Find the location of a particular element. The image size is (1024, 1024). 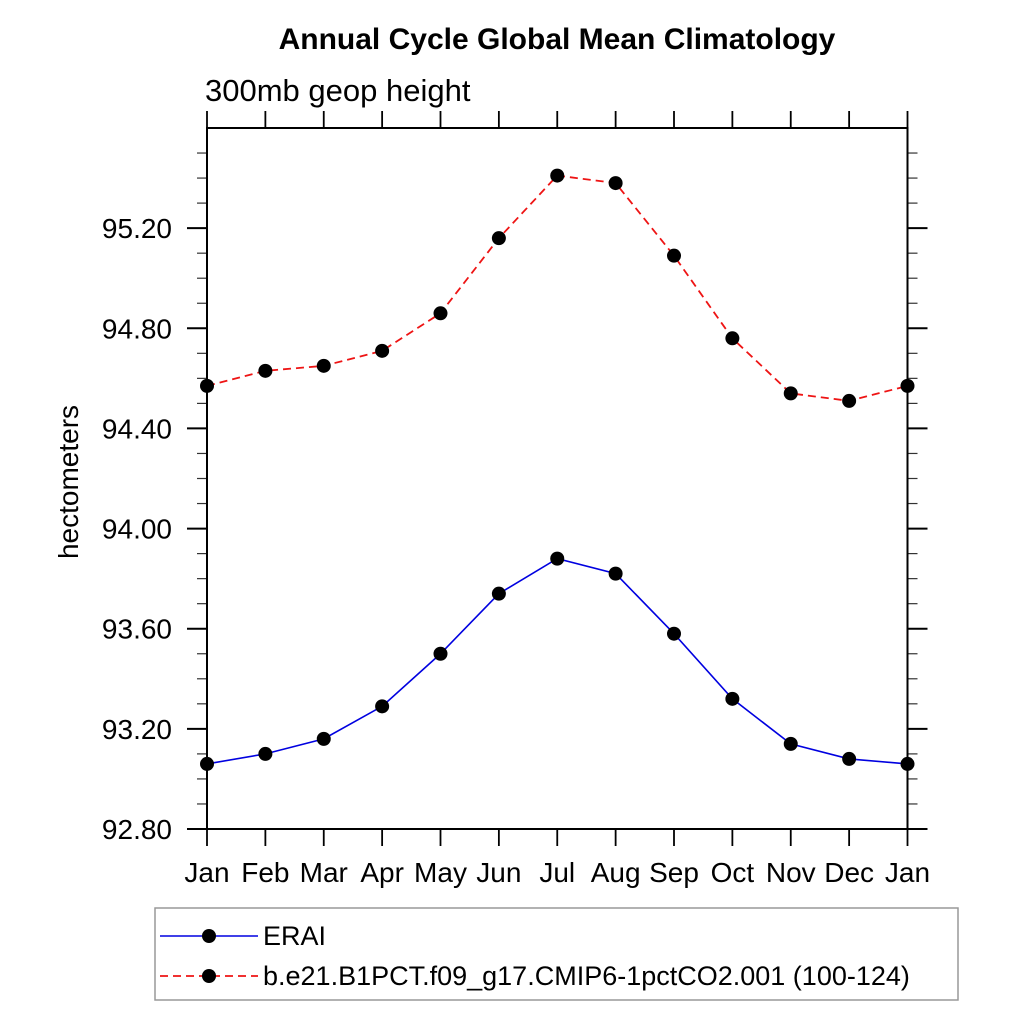

y-axis-title: hectometers is located at coordinates (68, 482).